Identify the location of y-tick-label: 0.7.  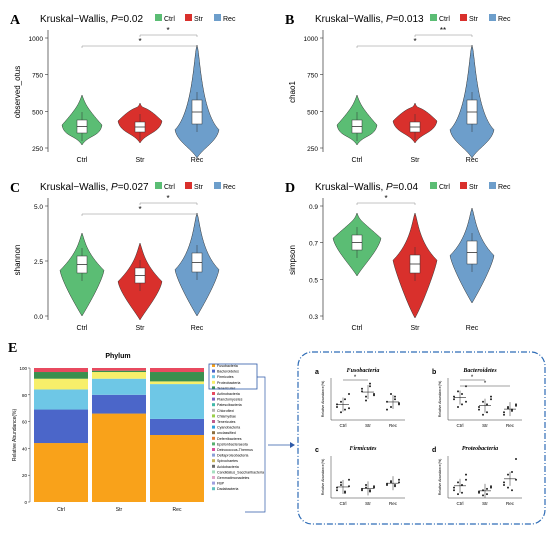
(313, 244).